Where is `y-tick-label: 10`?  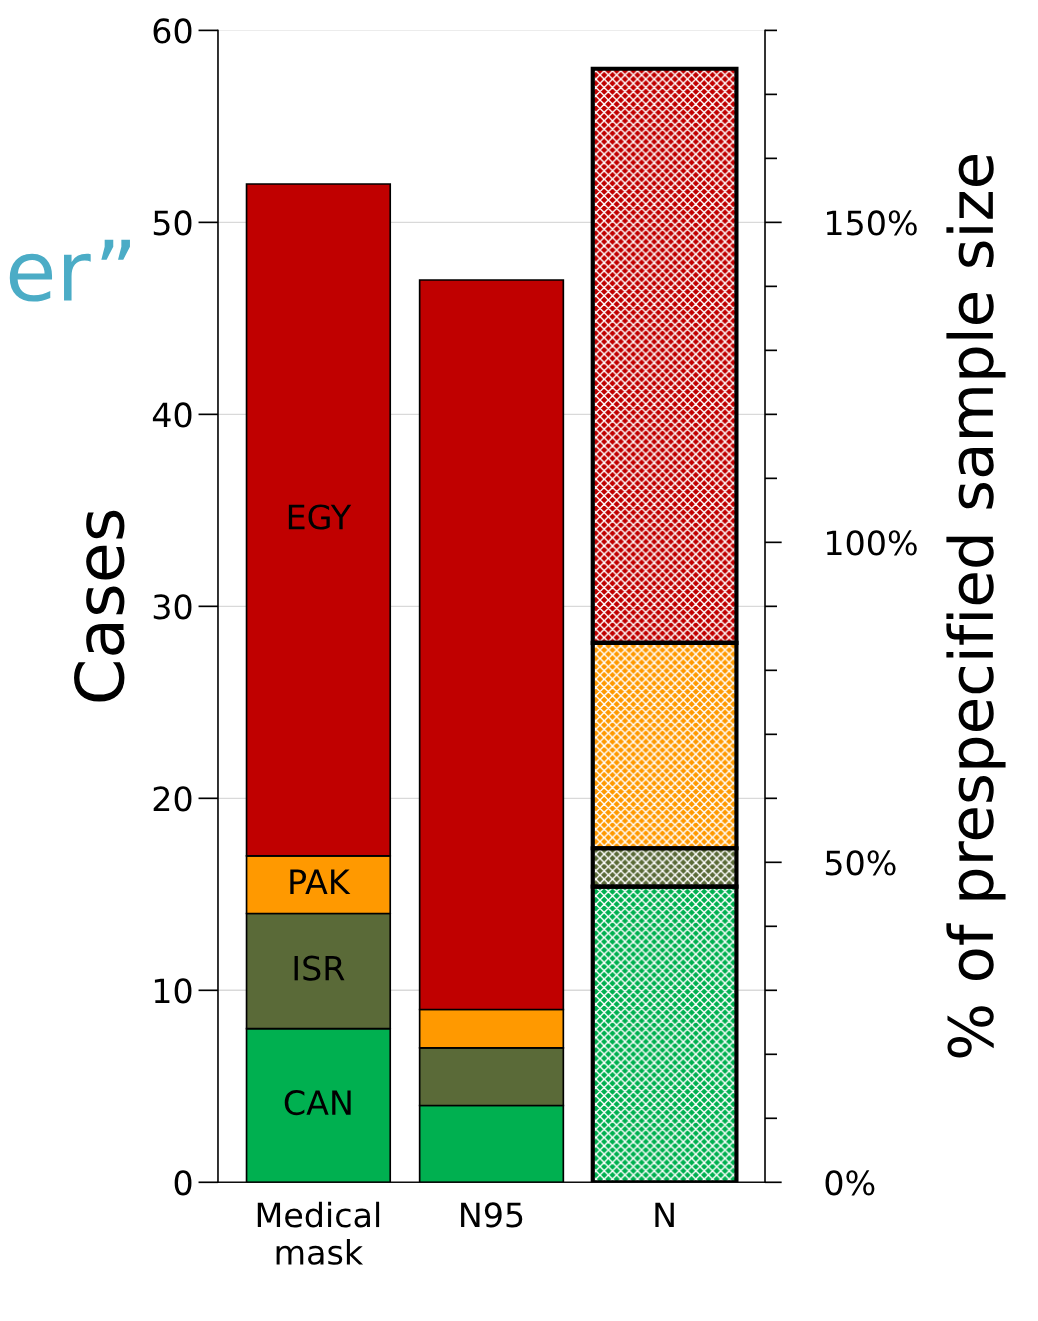
y-tick-label: 10 is located at coordinates (173, 991).